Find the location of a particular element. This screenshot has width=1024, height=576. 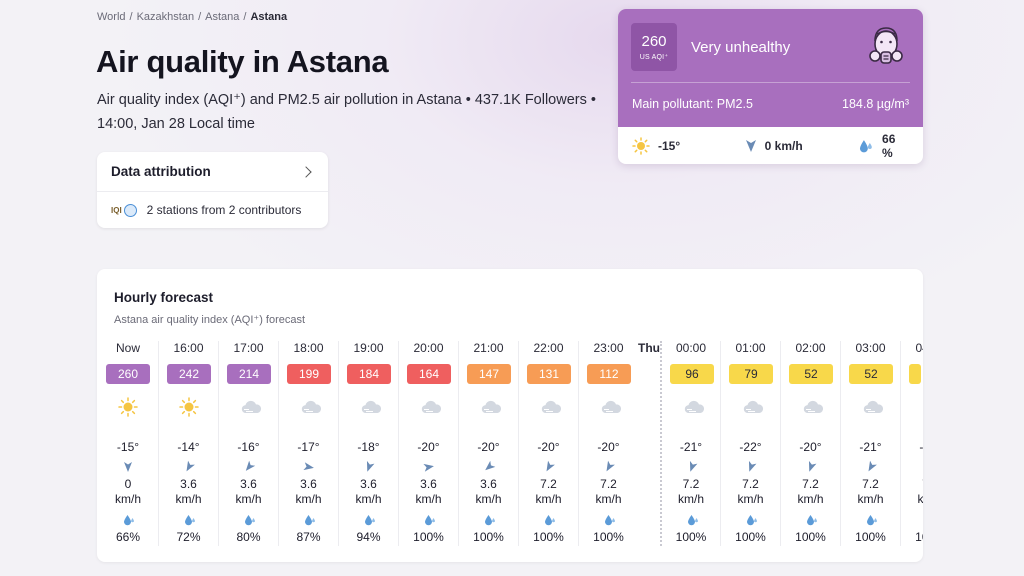

forecast-hour-column: 18:00 199 -17° 3.6 km/h 87% is located at coordinates (308, 443).